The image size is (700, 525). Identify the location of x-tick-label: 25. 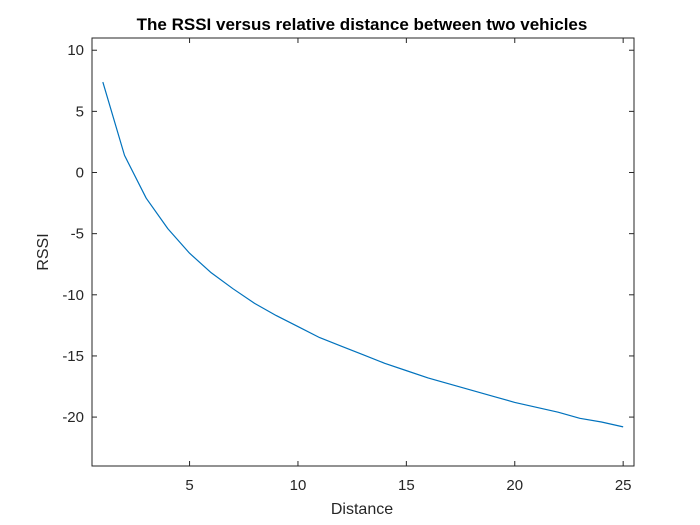
(623, 485).